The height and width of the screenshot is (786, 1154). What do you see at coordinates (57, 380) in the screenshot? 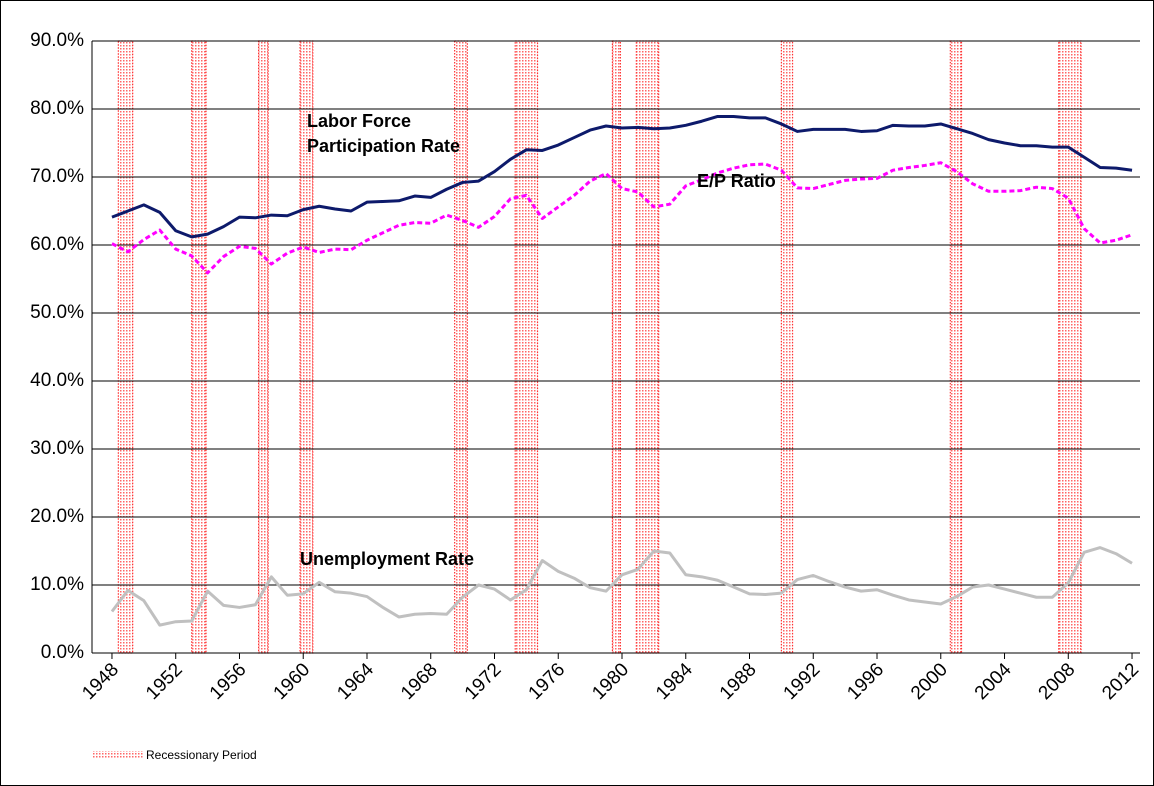
I see `y-tick-label: 40.0%` at bounding box center [57, 380].